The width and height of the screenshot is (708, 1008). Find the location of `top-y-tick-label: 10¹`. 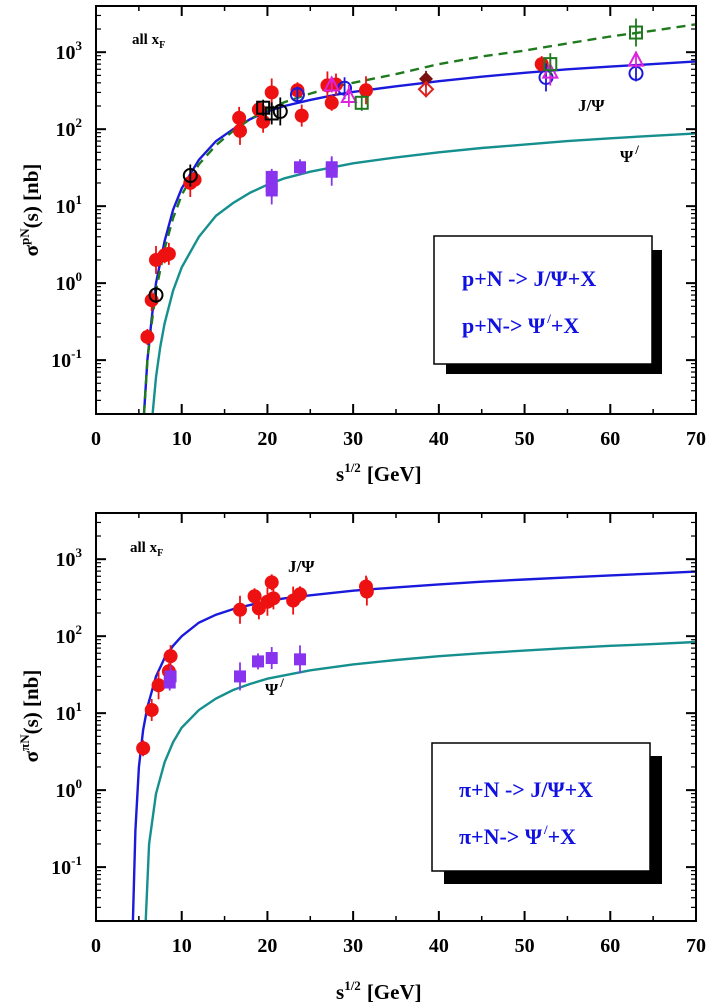

top-y-tick-label: 10¹ is located at coordinates (69, 205).